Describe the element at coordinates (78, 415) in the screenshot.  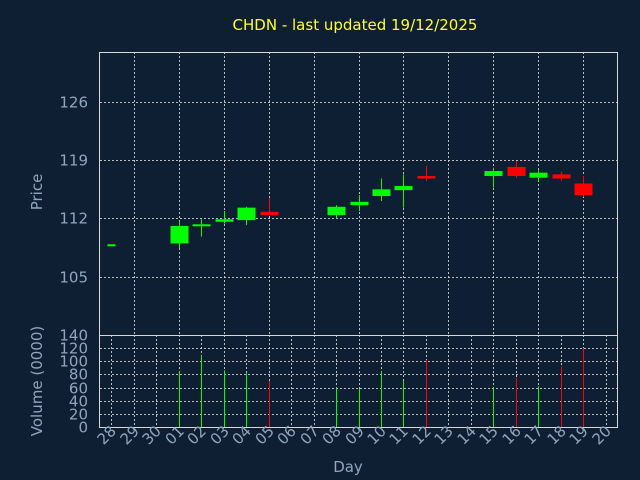
I see `volume-tick-label: 20` at that location.